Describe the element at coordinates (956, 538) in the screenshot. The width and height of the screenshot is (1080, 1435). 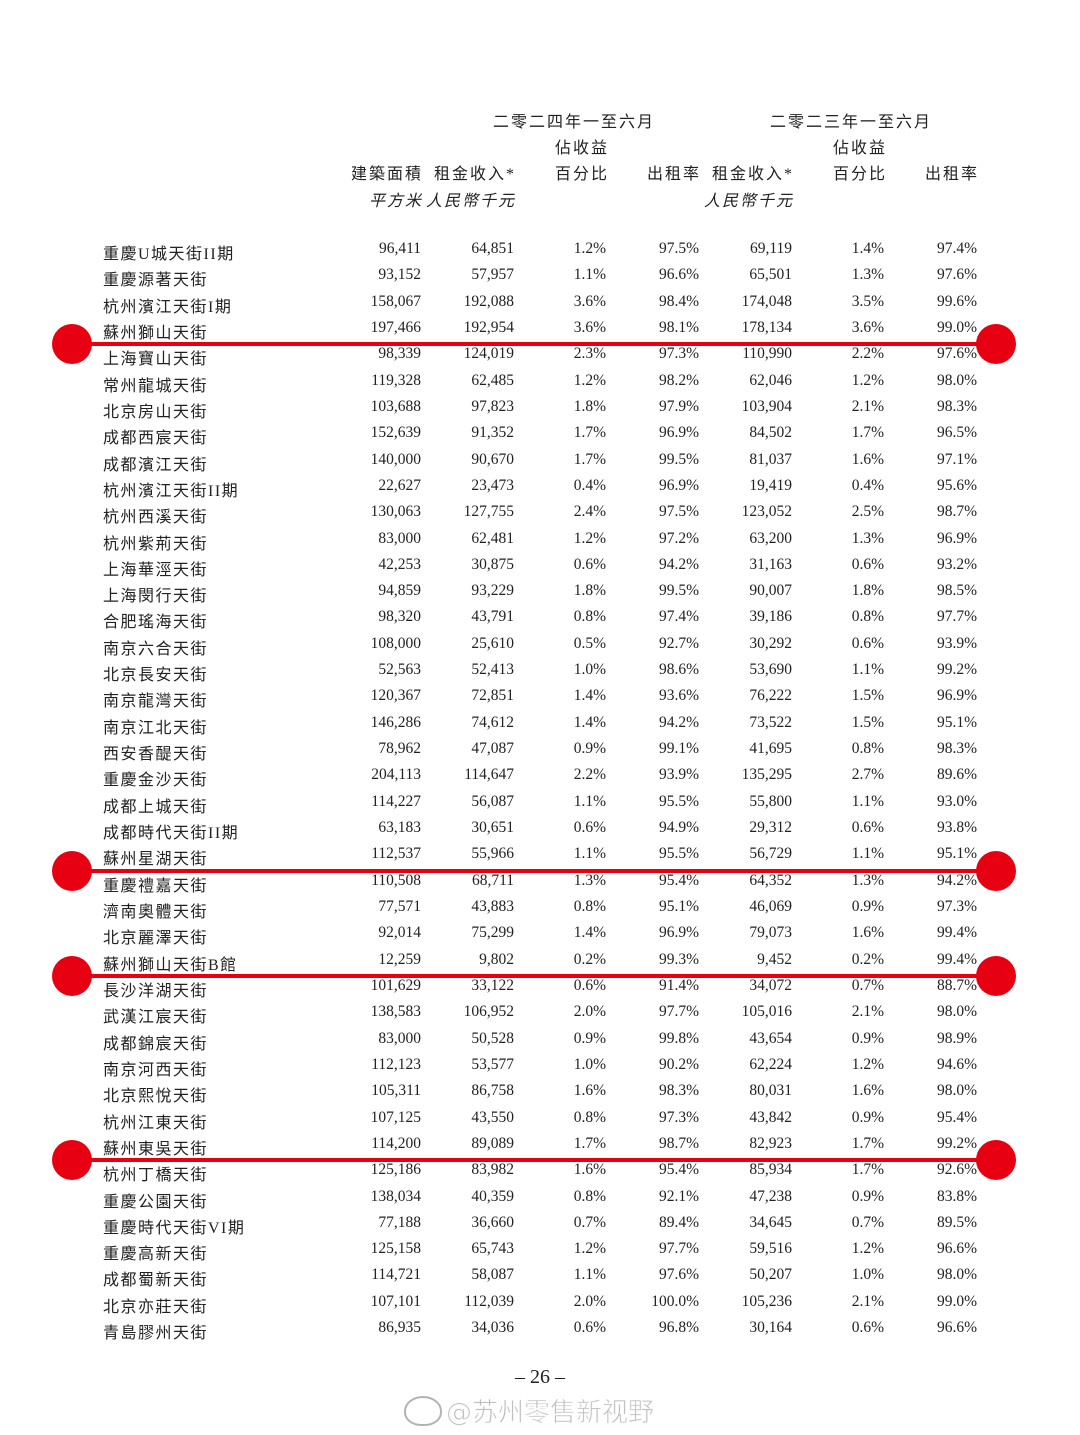
I see `occ-2023-cell: 96.9%` at that location.